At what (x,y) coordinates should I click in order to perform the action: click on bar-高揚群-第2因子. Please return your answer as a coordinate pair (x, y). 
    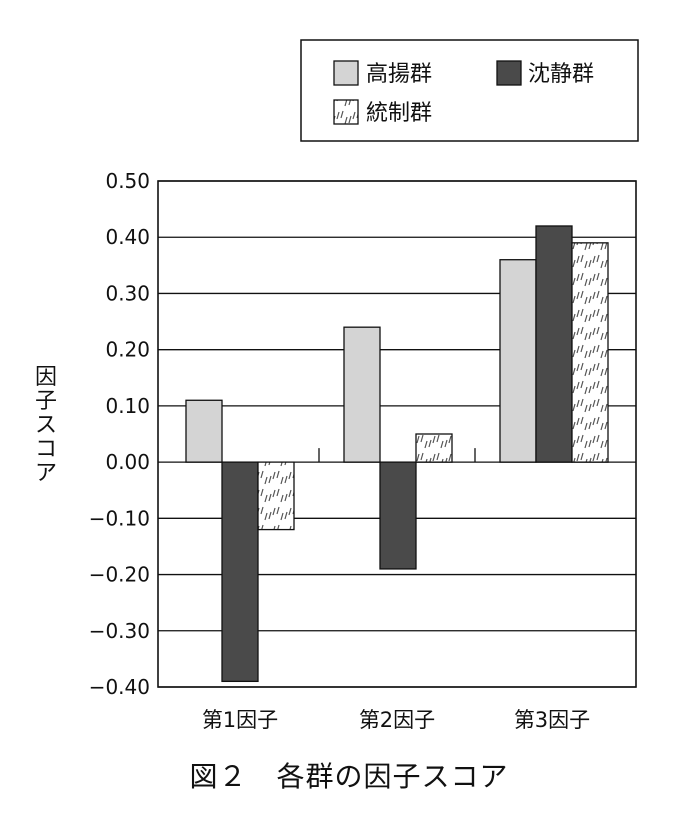
    Looking at the image, I should click on (362, 394).